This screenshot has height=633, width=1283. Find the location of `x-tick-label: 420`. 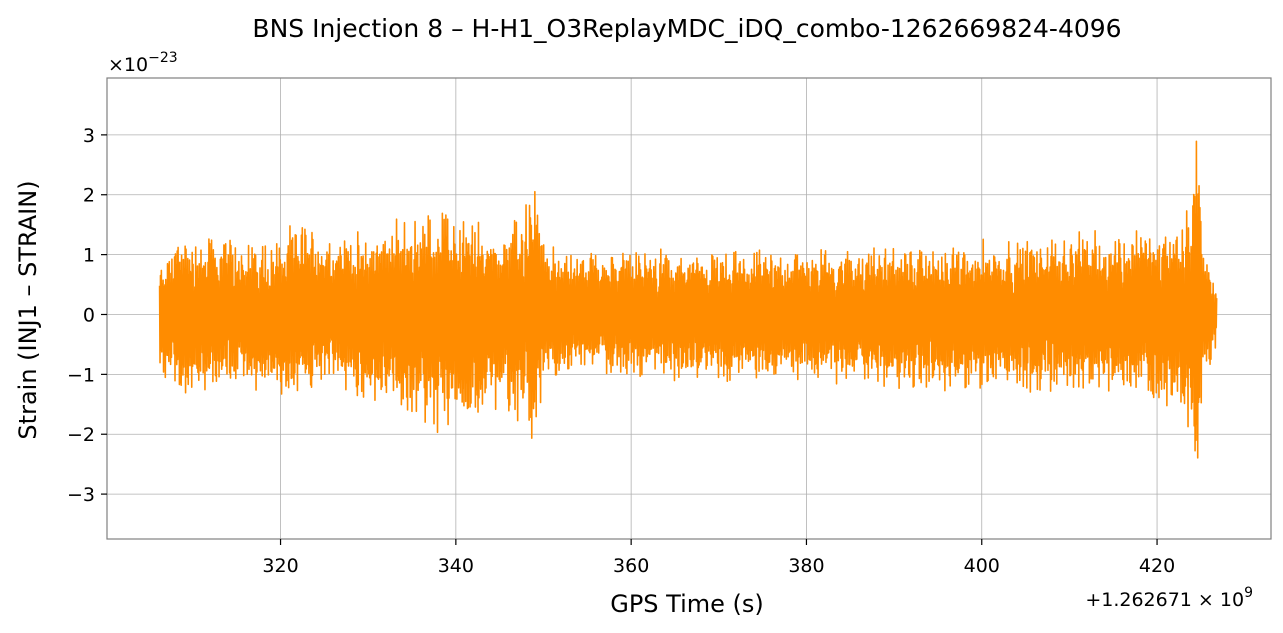

x-tick-label: 420 is located at coordinates (1157, 566).